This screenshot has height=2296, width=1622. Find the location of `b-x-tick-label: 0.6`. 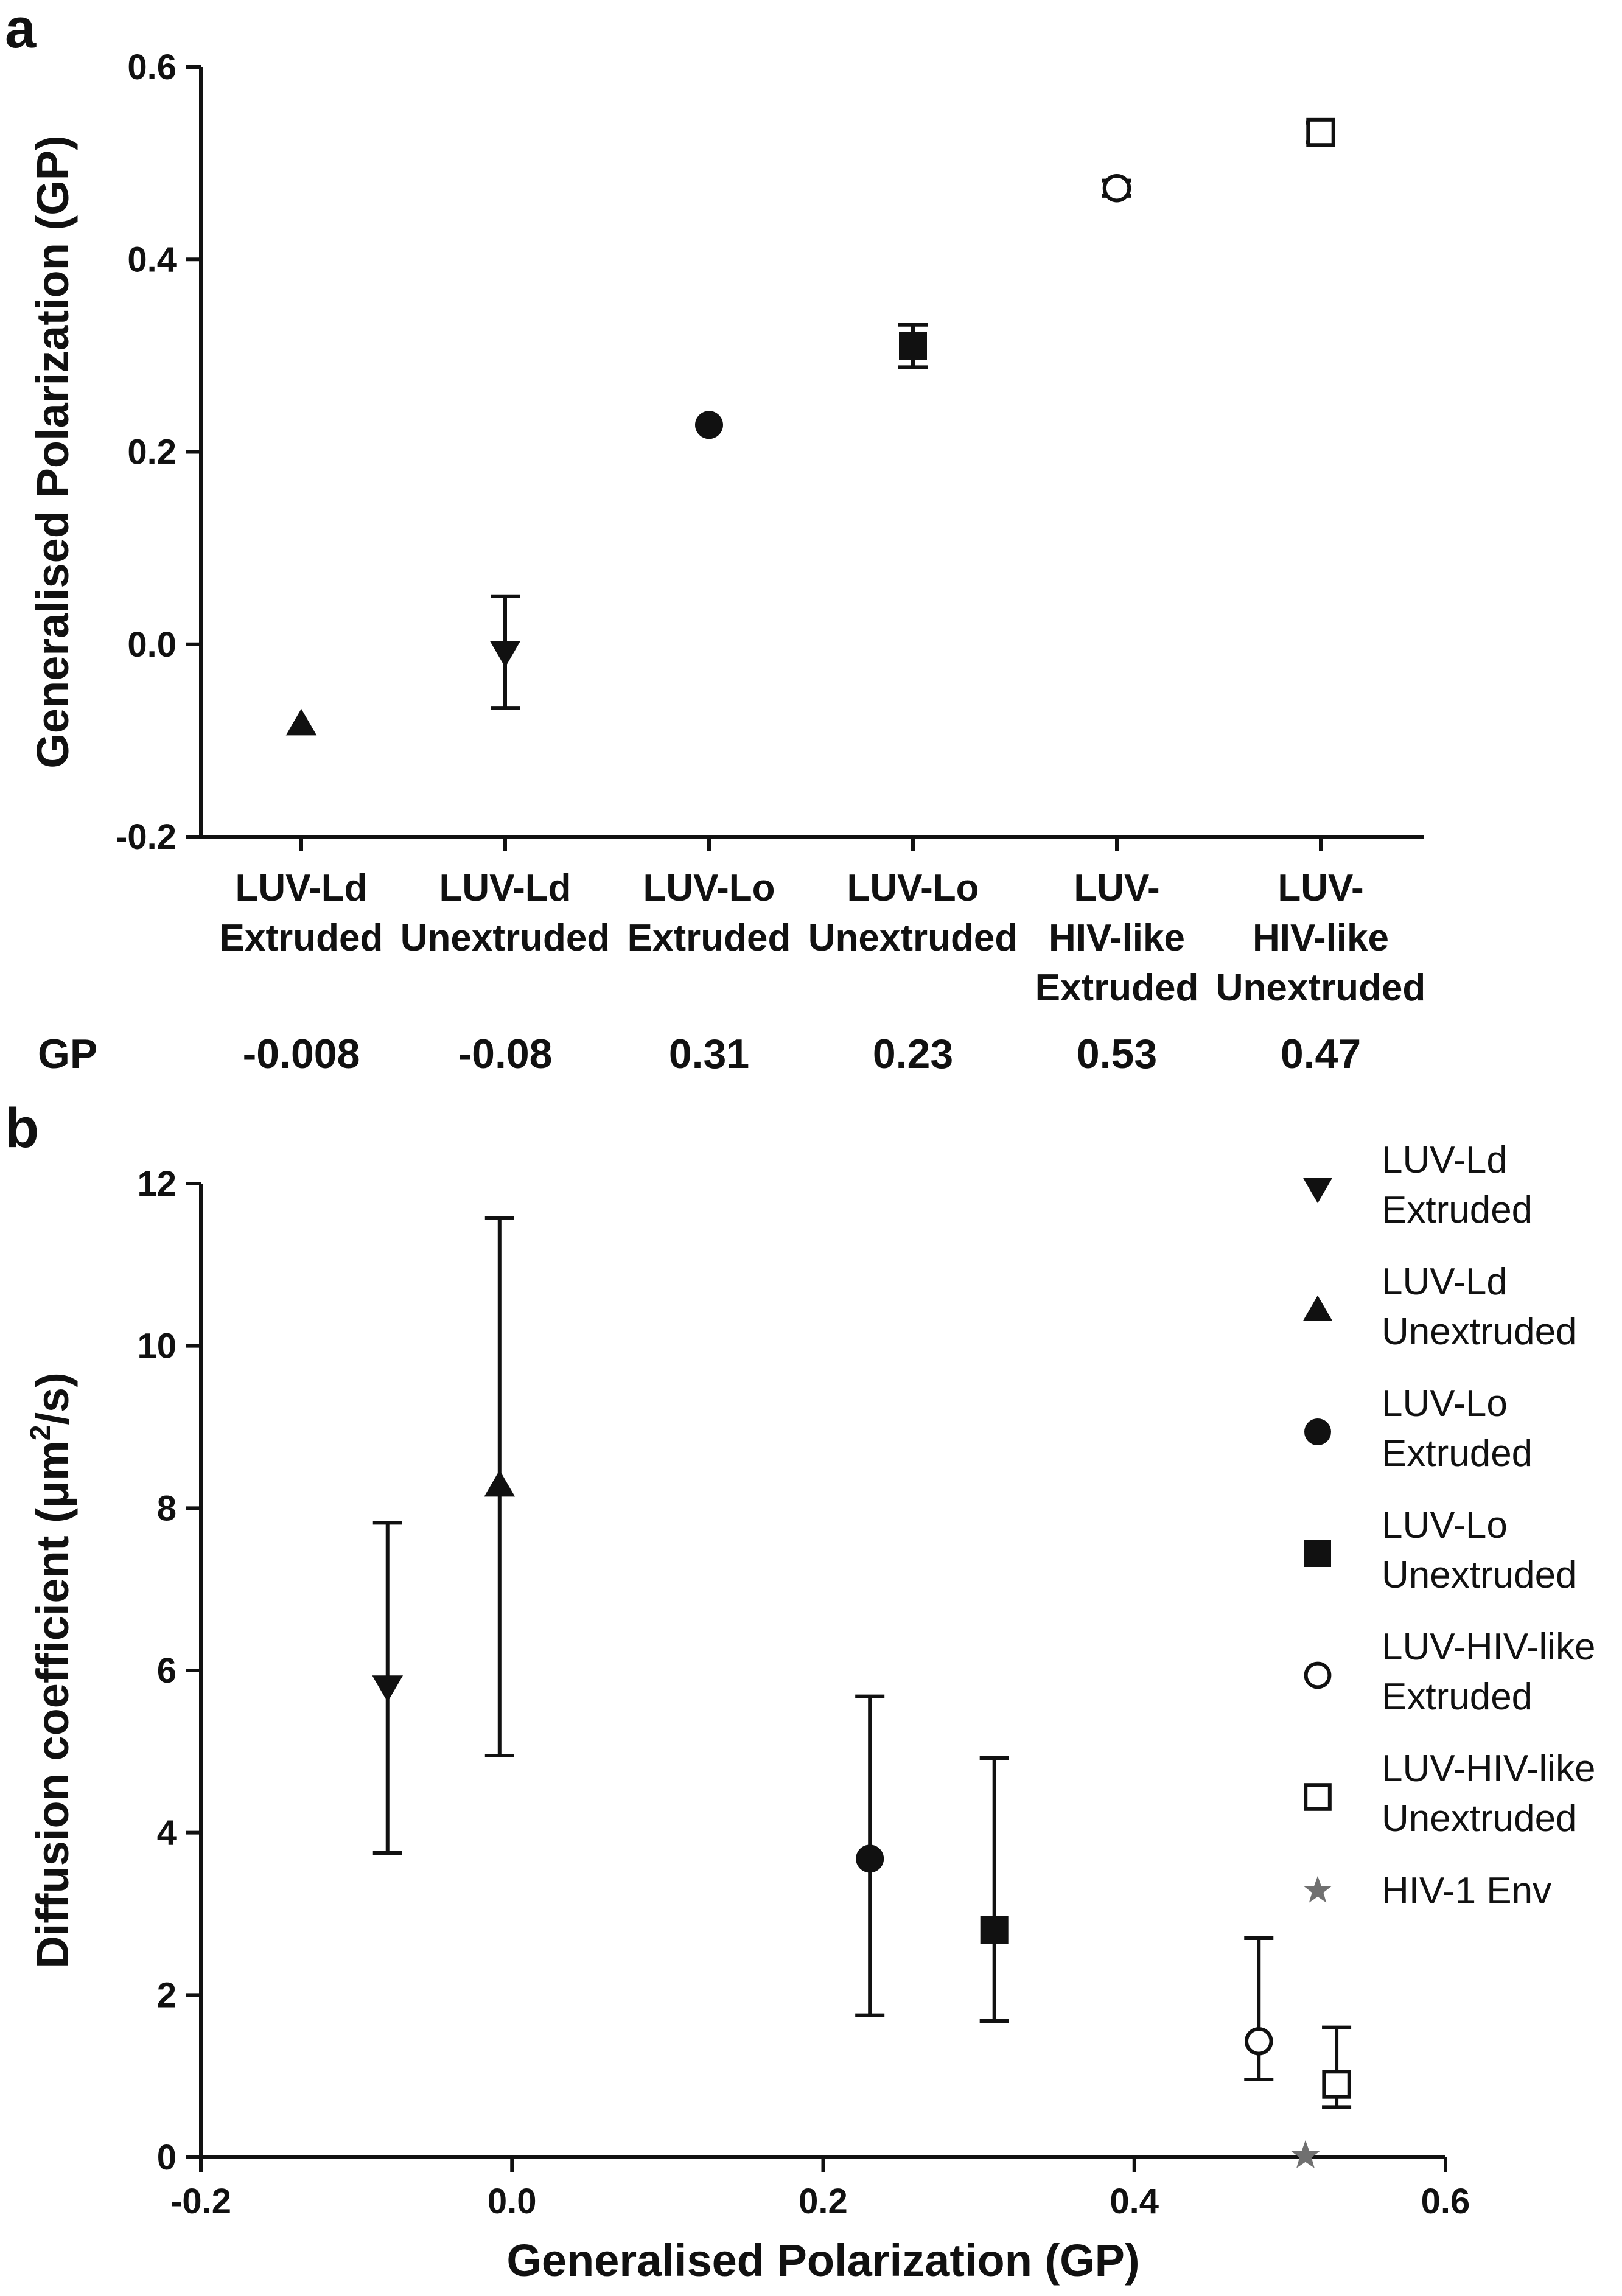

b-x-tick-label: 0.6 is located at coordinates (1445, 2201).